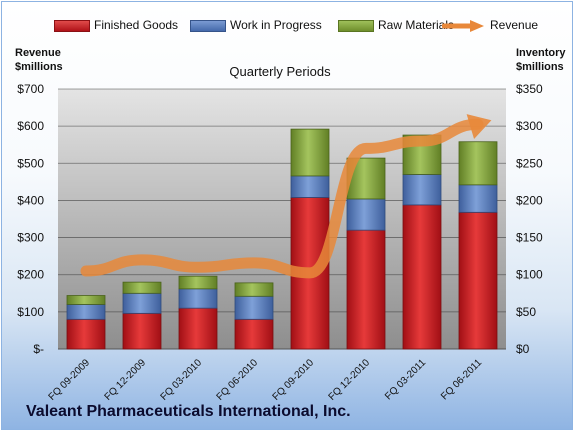 The height and width of the screenshot is (433, 576). I want to click on legend-swatch-raw-materials, so click(356, 26).